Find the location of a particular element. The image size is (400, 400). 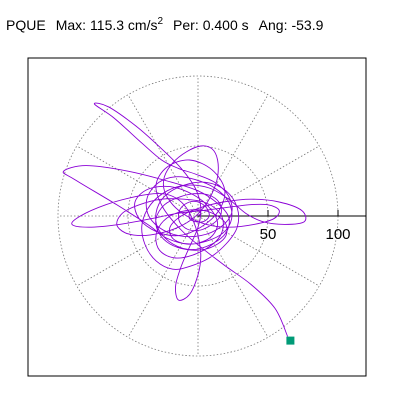

end-marker-layer is located at coordinates (290, 340).